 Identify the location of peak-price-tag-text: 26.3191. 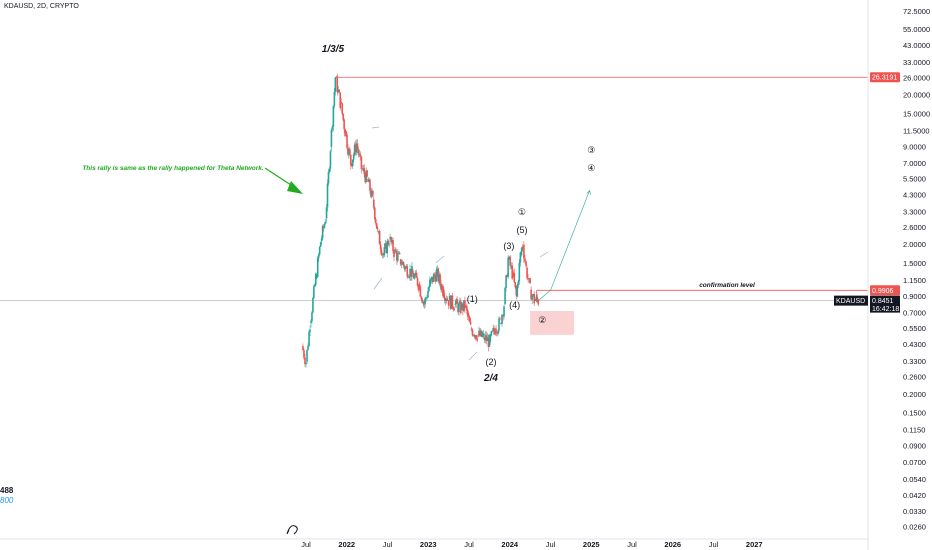
(884, 78).